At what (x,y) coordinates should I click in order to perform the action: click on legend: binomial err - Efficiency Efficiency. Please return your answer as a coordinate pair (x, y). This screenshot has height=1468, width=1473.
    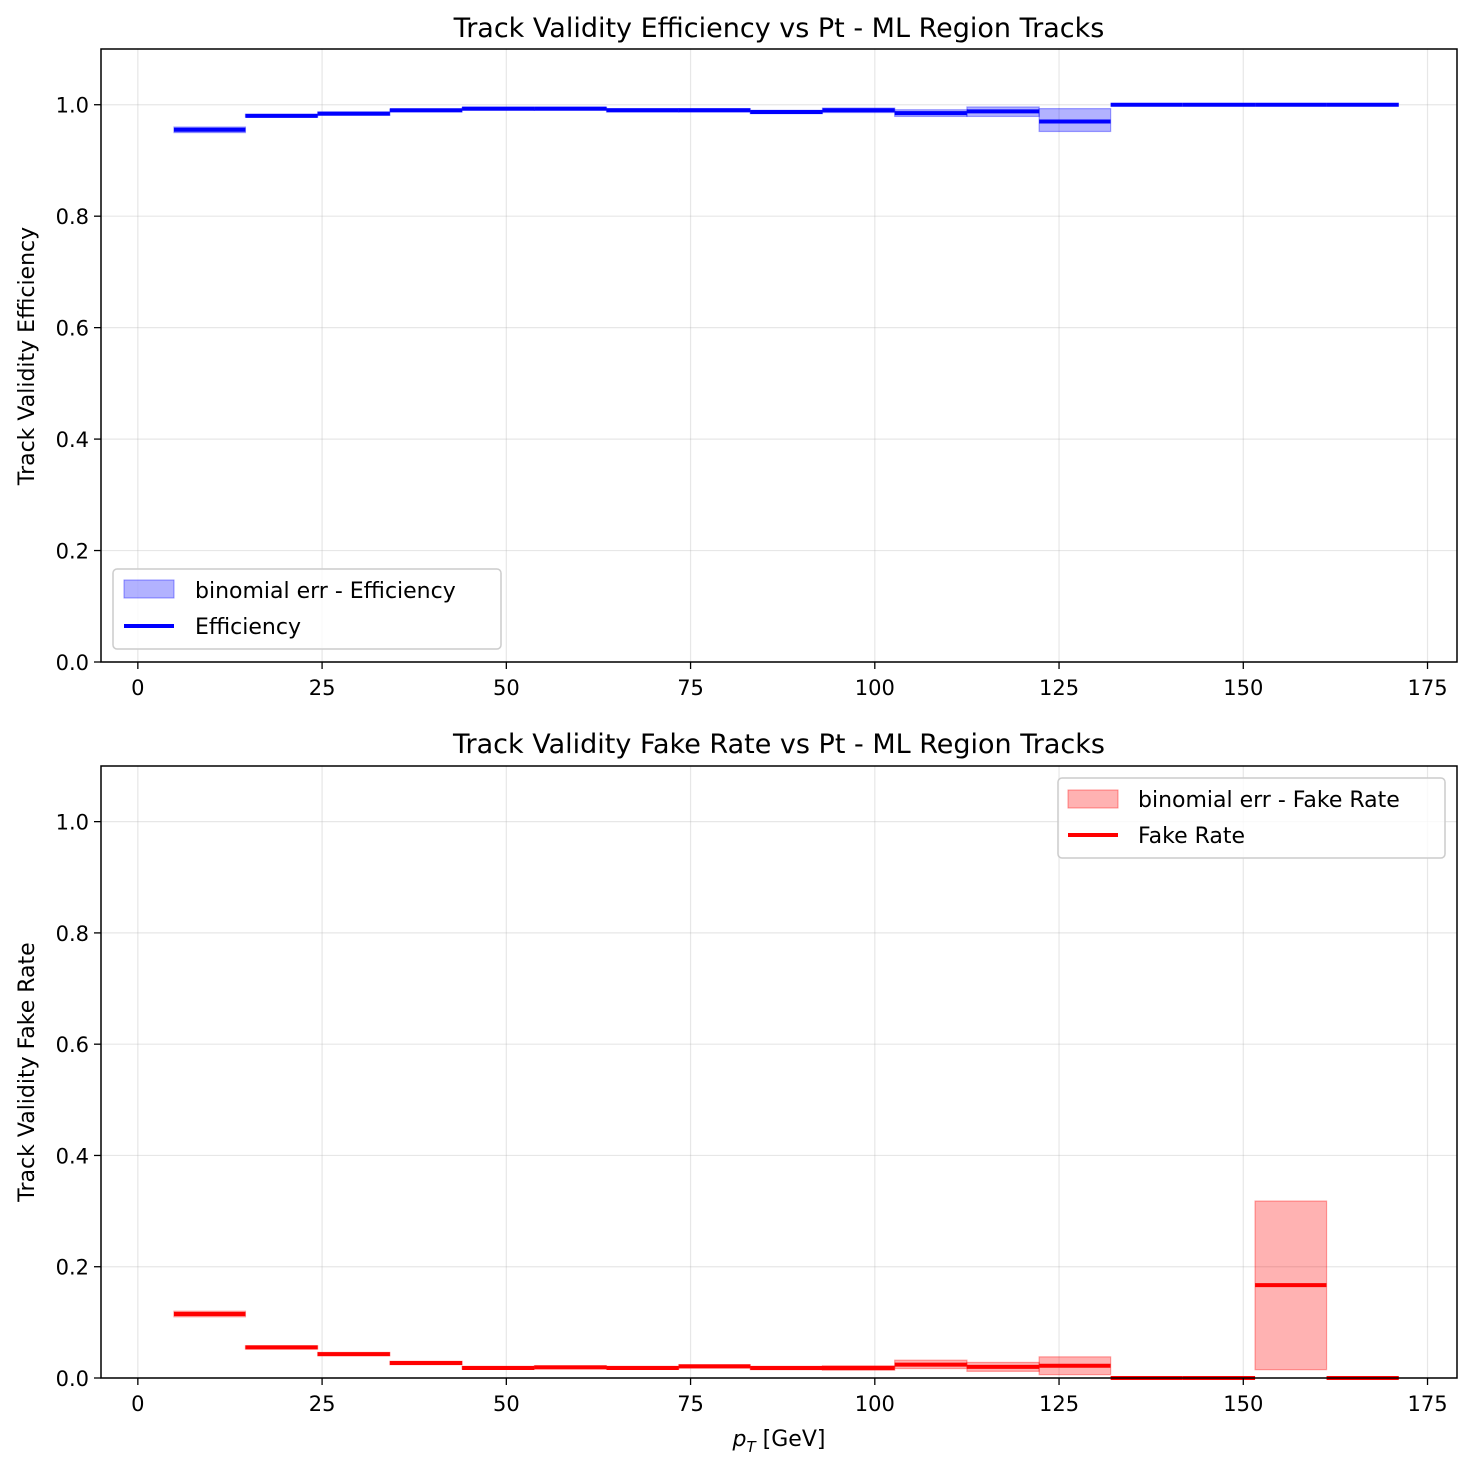
    Looking at the image, I should click on (307, 609).